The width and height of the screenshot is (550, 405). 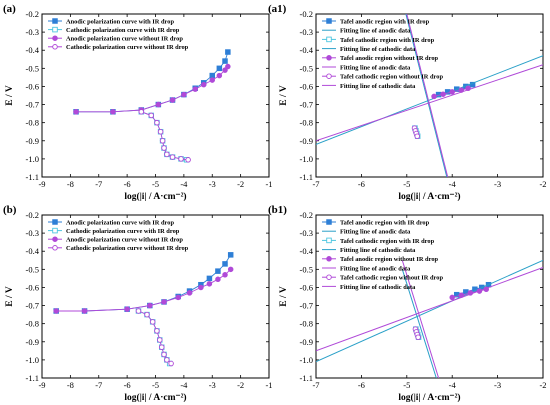 I want to click on x-tick-label: -9, so click(x=41, y=385).